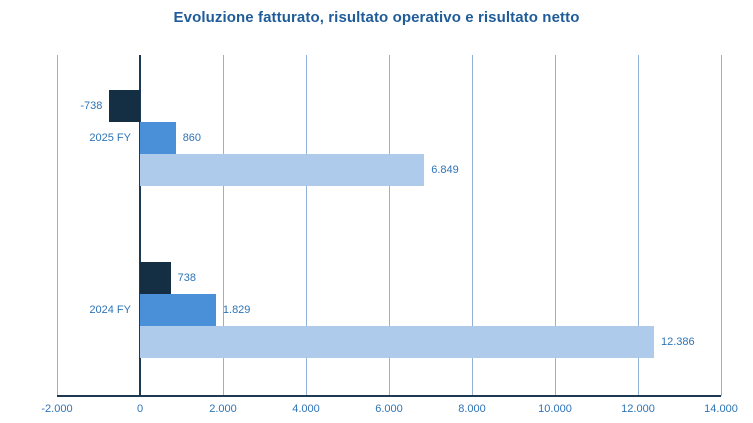 The height and width of the screenshot is (423, 753). What do you see at coordinates (158, 138) in the screenshot?
I see `bar-2025-fy-risultato-operativo` at bounding box center [158, 138].